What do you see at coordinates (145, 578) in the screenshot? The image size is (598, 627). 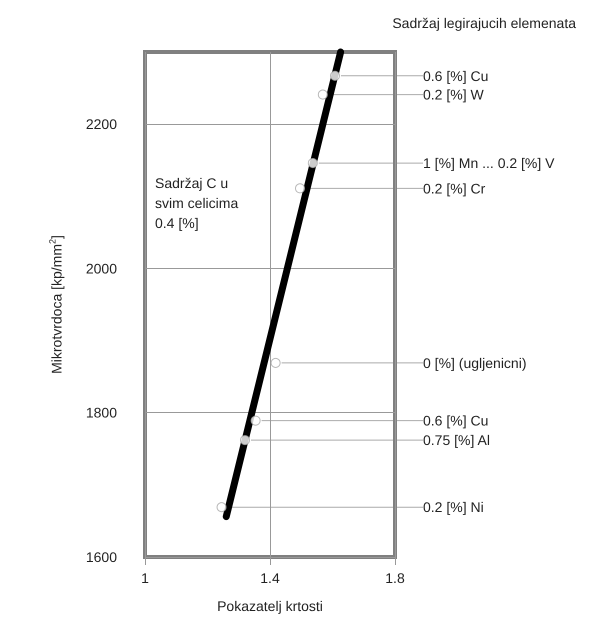 I see `x-tick-label: 1` at bounding box center [145, 578].